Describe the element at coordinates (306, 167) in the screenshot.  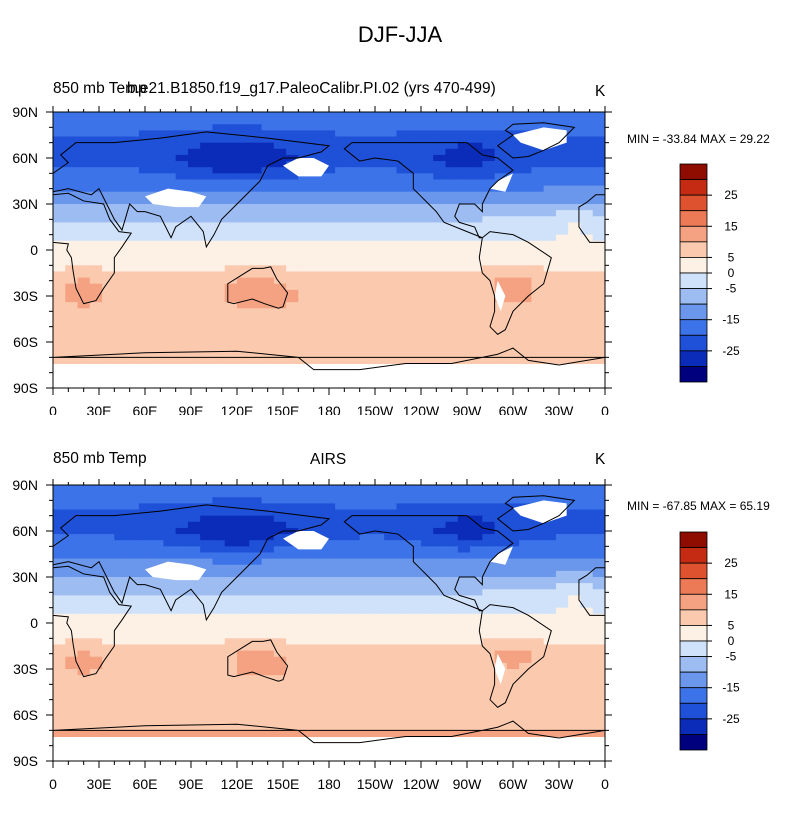
I see `missing-data-mask` at that location.